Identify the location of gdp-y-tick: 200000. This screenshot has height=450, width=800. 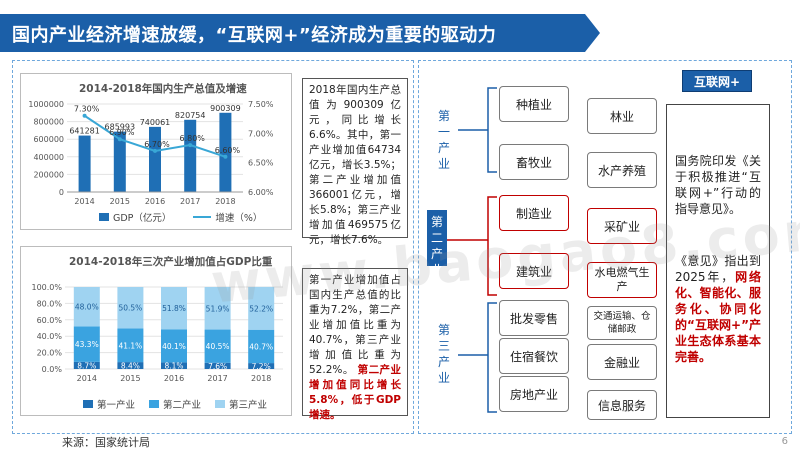
(48, 174).